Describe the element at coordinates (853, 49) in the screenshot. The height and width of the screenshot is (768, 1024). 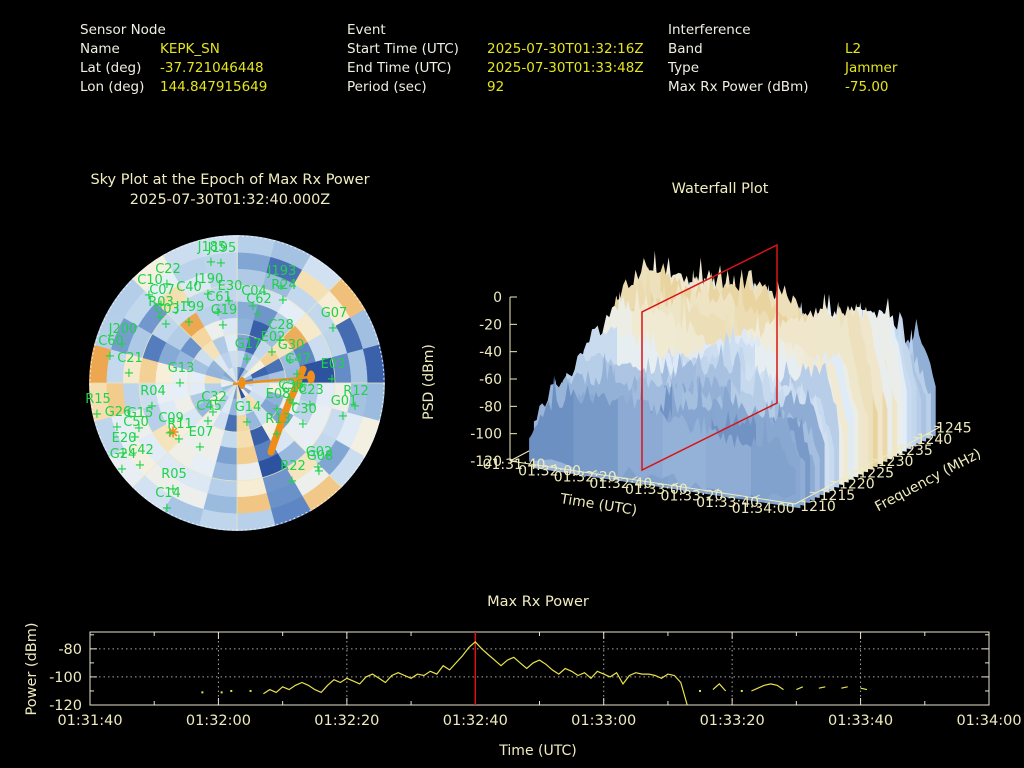
I see `interference-band-value: L2` at that location.